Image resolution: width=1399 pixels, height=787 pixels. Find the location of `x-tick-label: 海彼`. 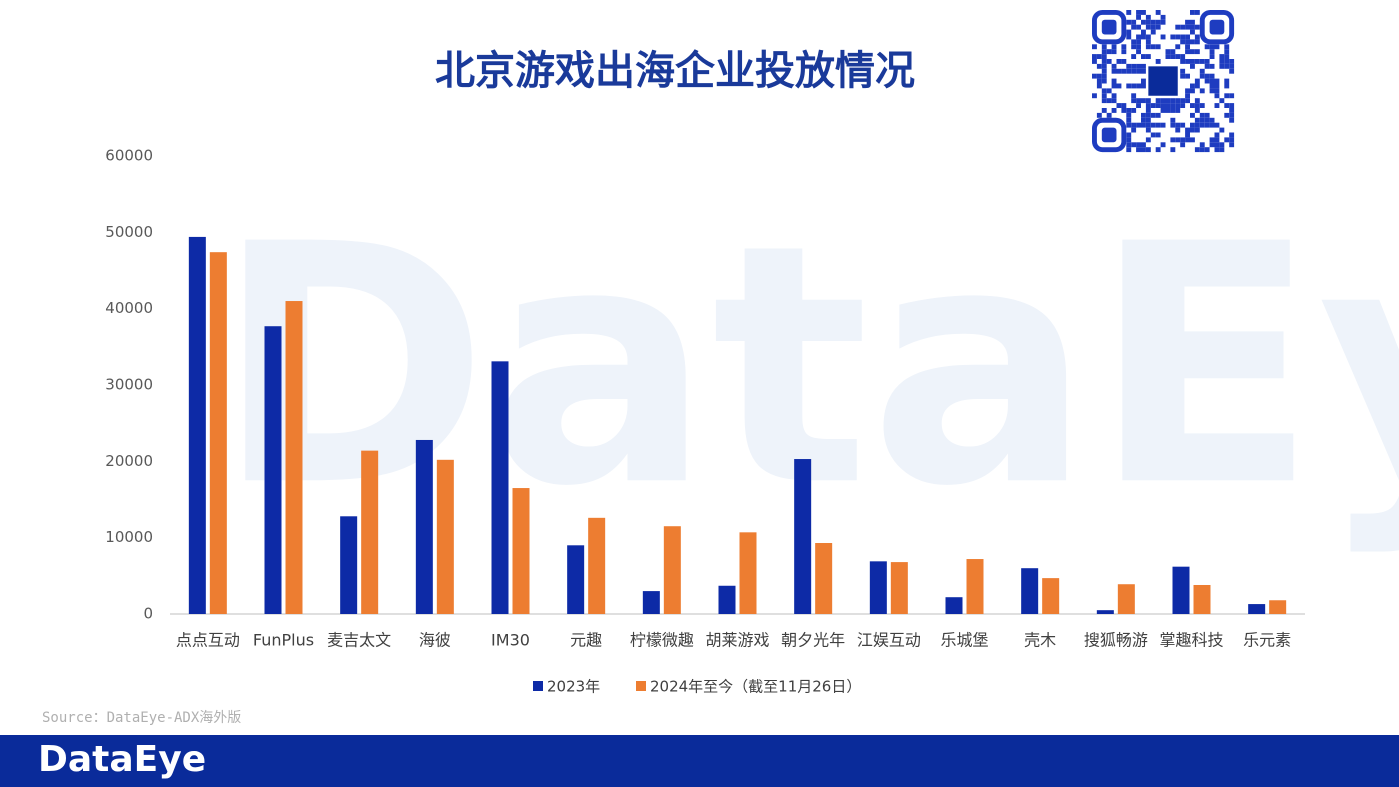

x-tick-label: 海彼 is located at coordinates (435, 640).